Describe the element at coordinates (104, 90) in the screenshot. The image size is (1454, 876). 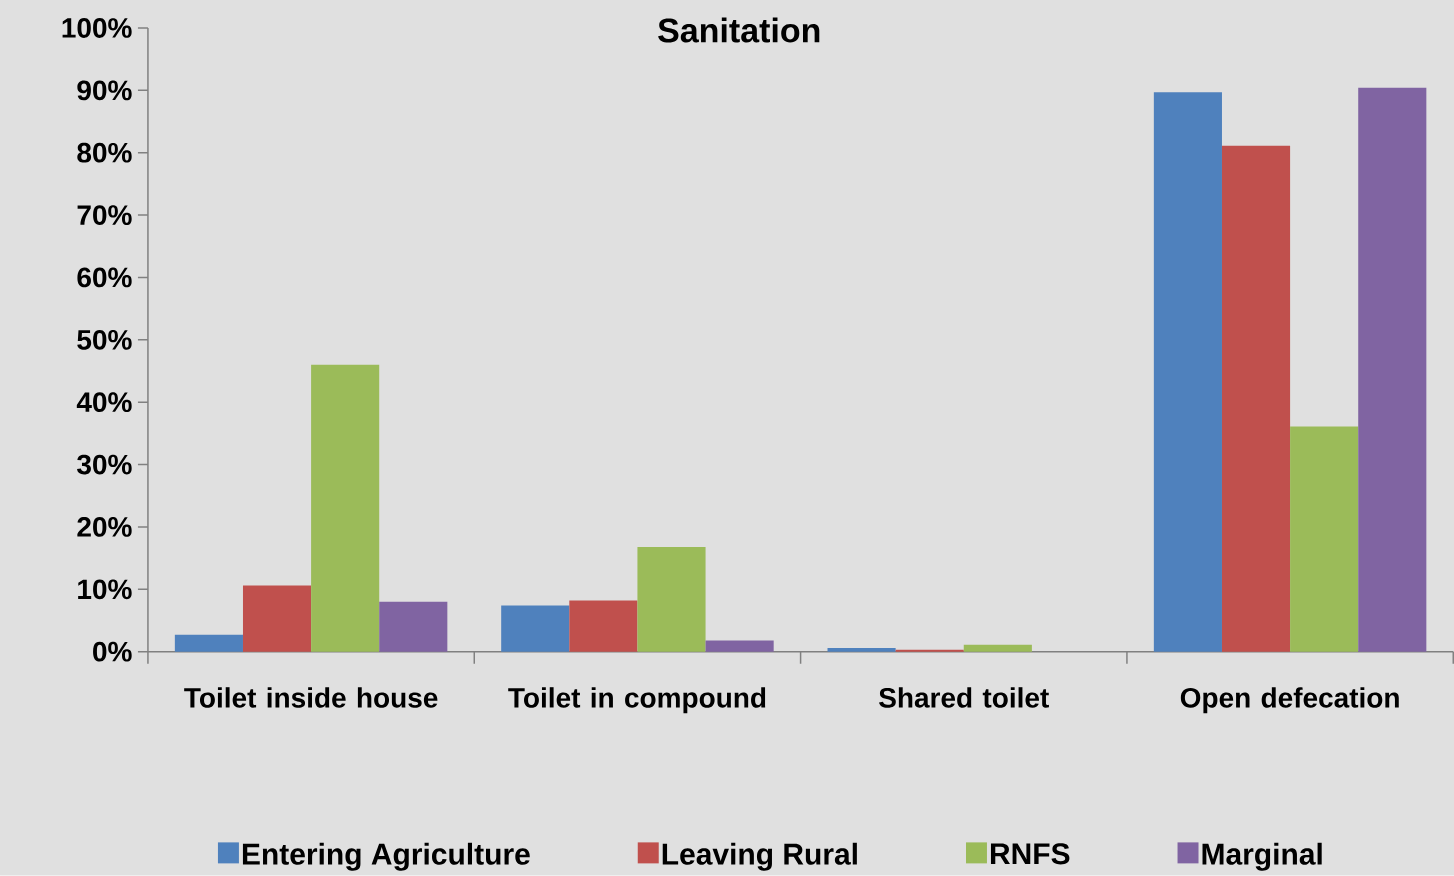
I see `y-tick-label: 90%` at that location.